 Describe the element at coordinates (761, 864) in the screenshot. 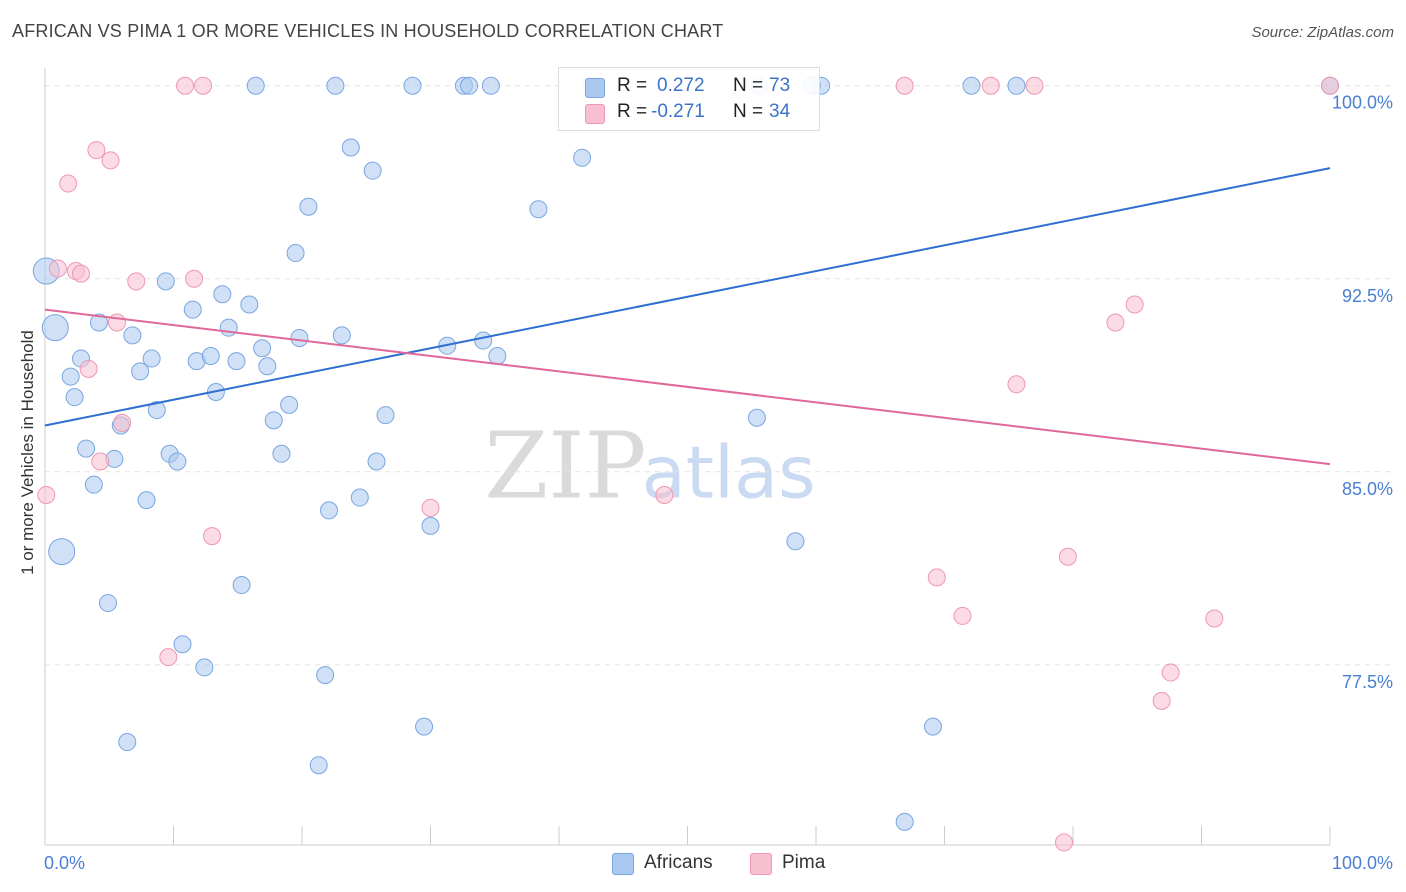

I see `pima-legend-icon` at that location.